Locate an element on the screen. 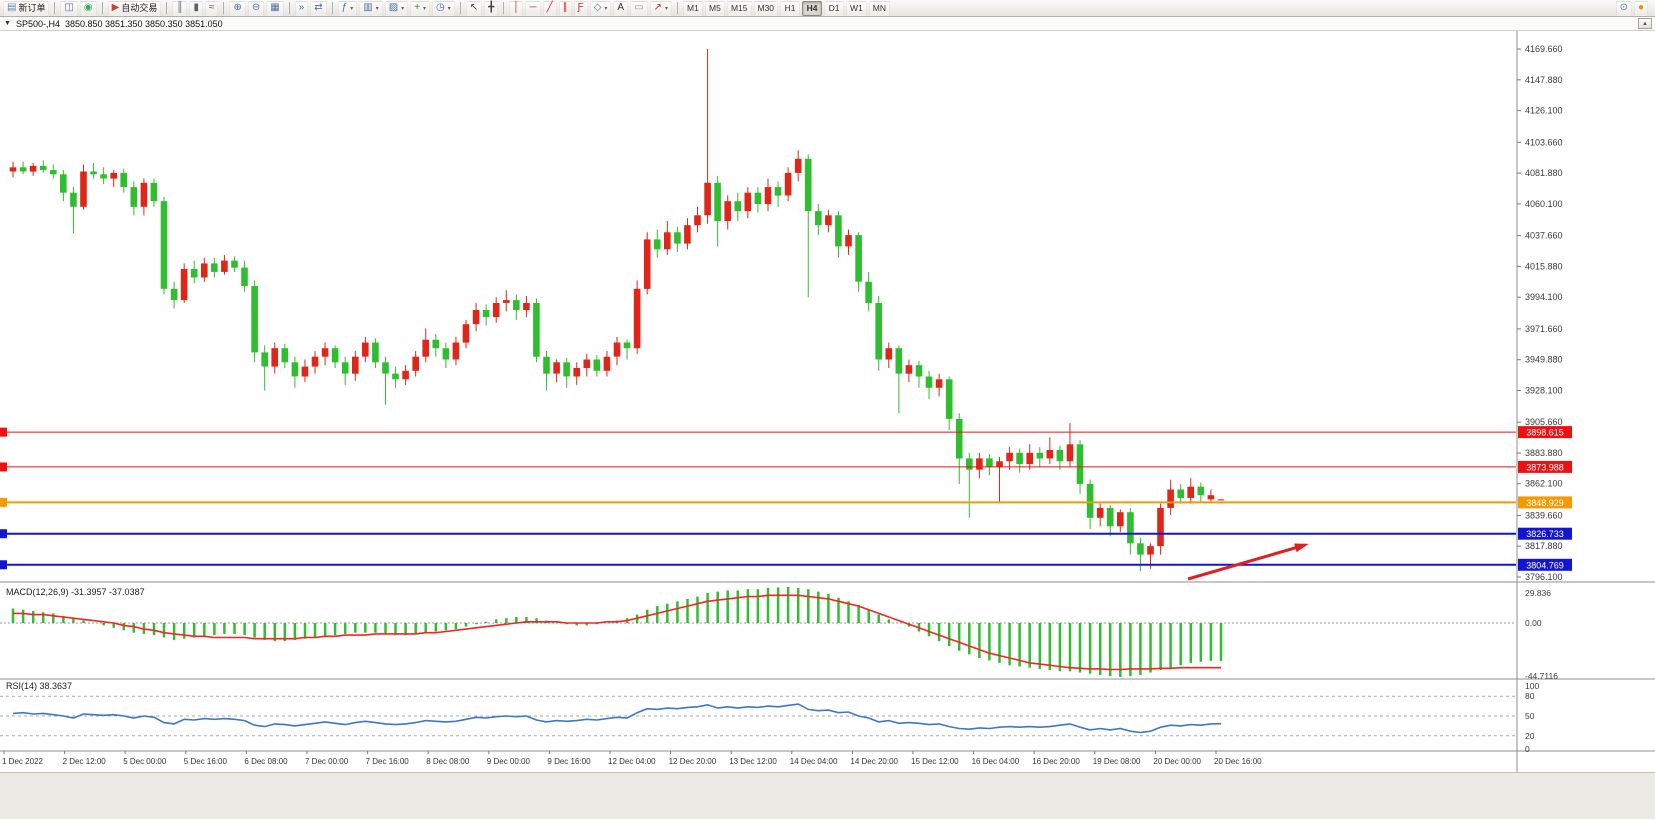  channel-button: ∥ is located at coordinates (565, 8).